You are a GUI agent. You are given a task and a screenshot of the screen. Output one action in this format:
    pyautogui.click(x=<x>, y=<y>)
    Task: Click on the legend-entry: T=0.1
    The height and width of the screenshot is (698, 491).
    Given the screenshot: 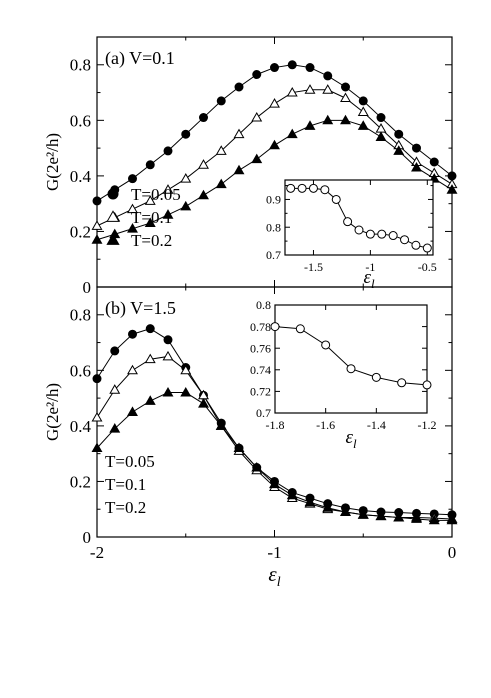 What is the action you would take?
    pyautogui.click(x=125, y=484)
    